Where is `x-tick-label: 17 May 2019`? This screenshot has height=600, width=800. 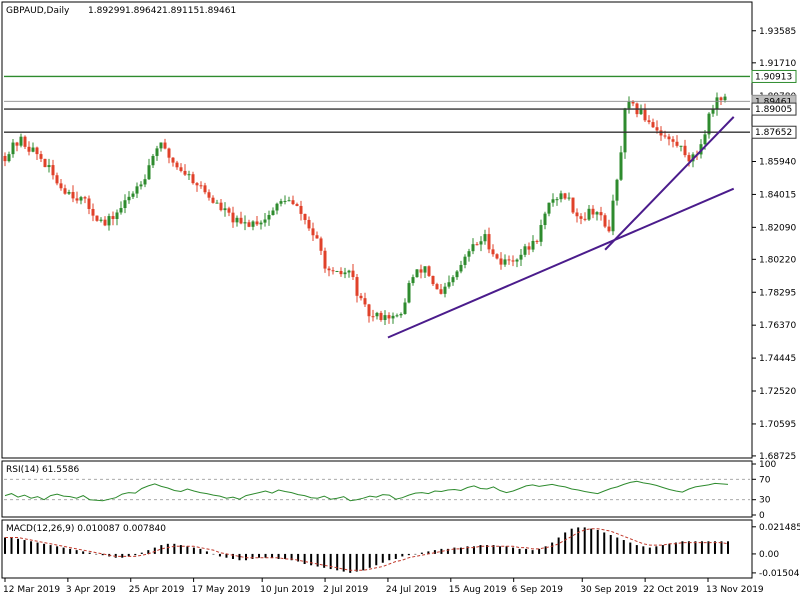
x-tick-label: 17 May 2019 is located at coordinates (221, 590).